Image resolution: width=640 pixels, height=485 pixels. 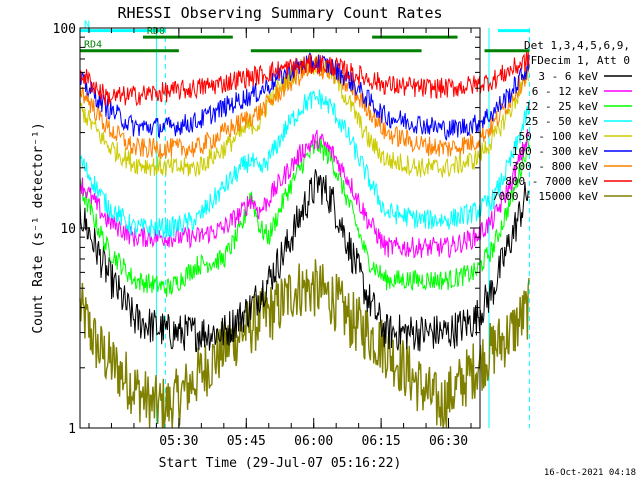 What do you see at coordinates (381, 441) in the screenshot?
I see `x-tick-label: 06:15` at bounding box center [381, 441].